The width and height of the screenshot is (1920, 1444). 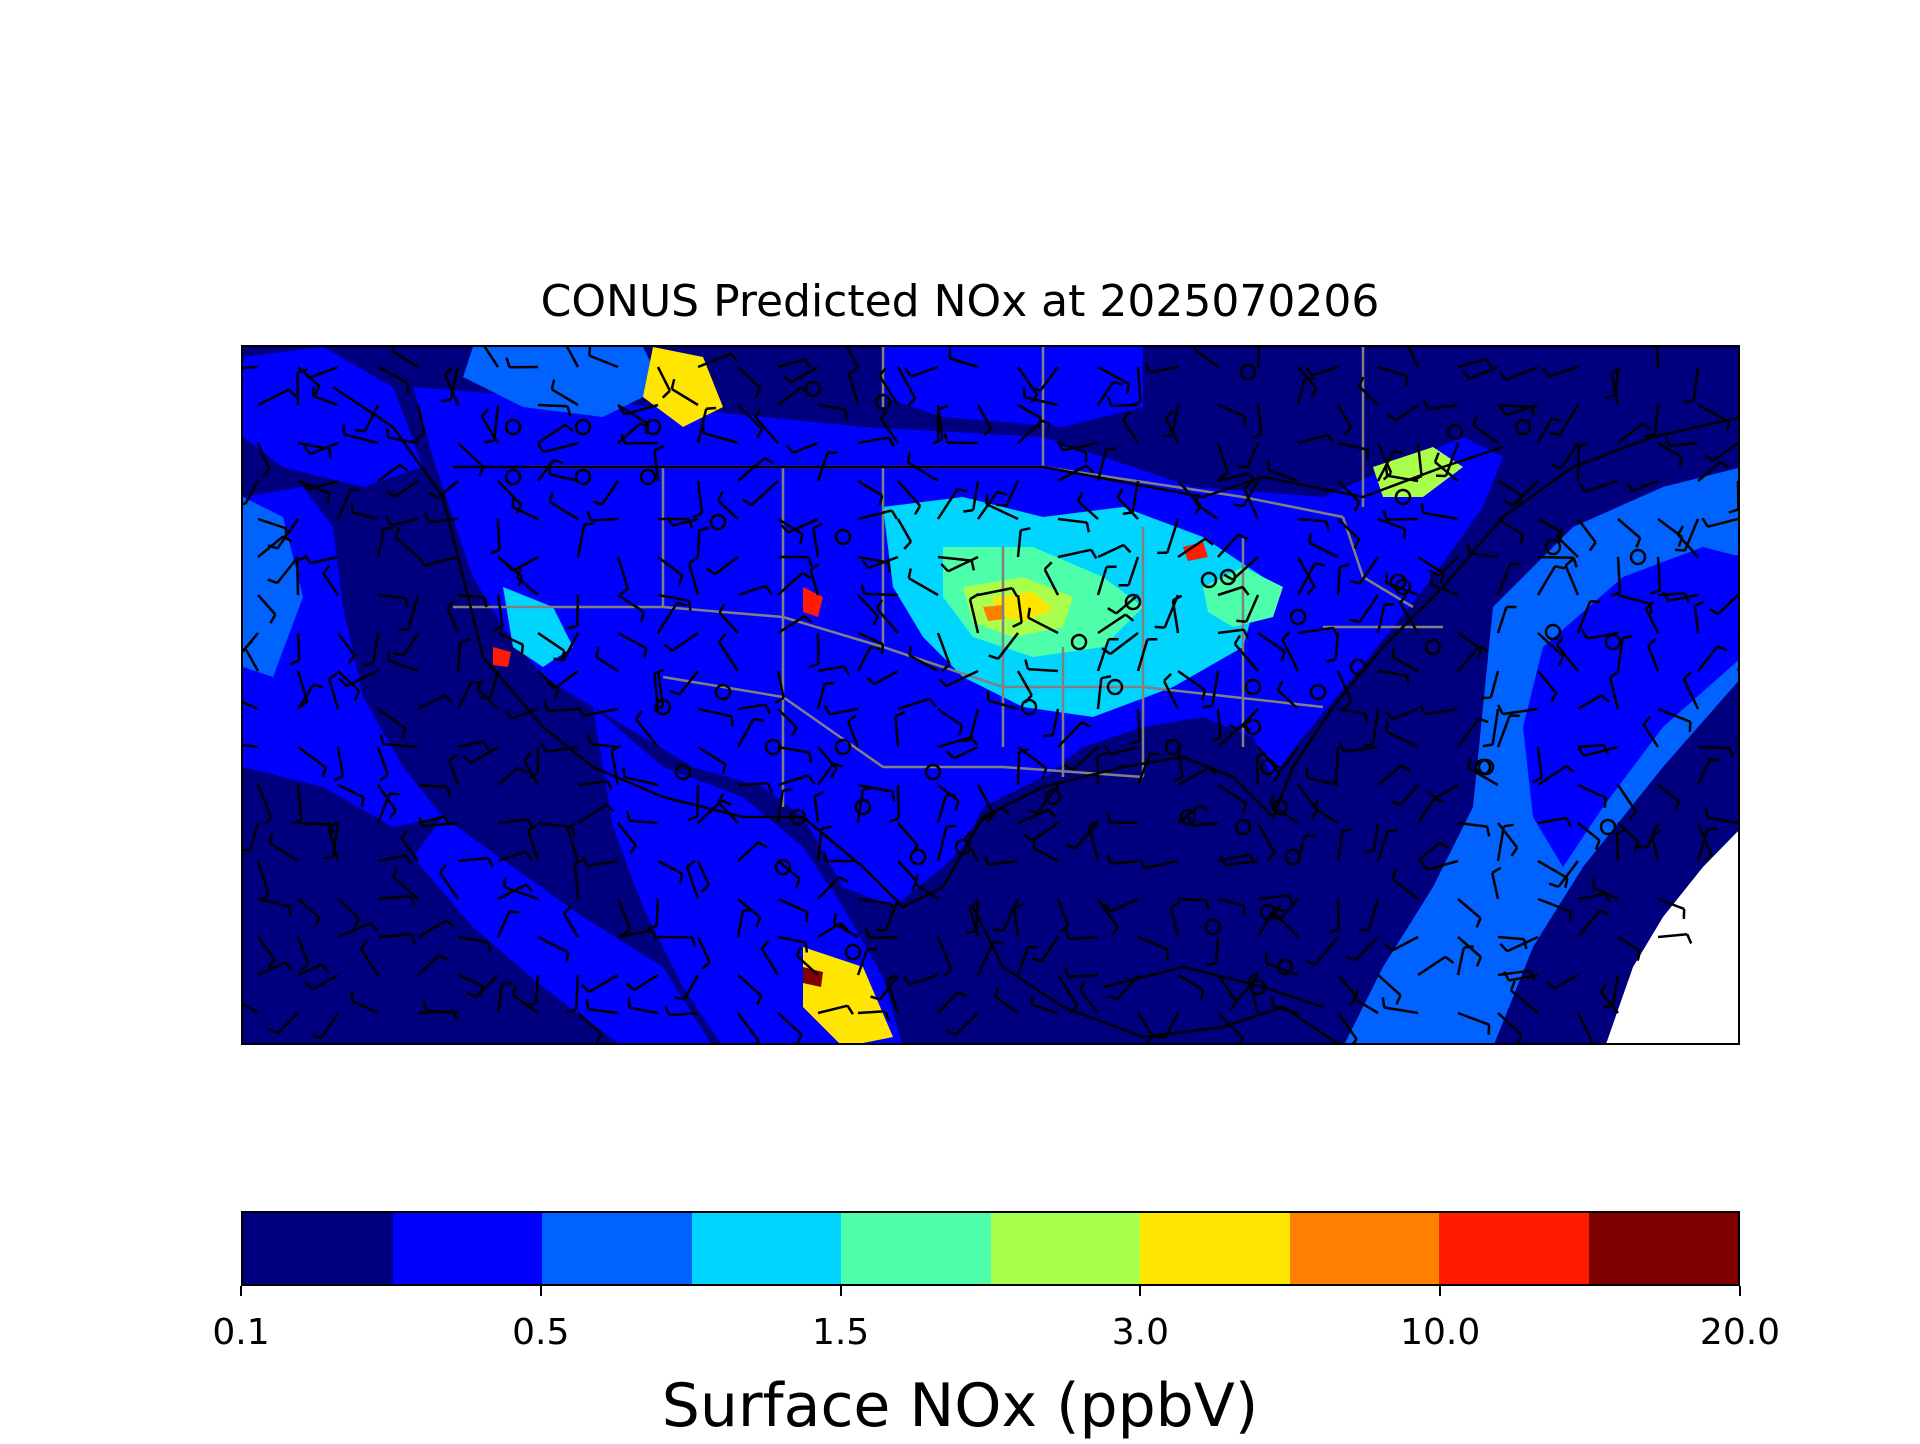 I want to click on colorbar-tick-label: 1.5, so click(x=841, y=1333).